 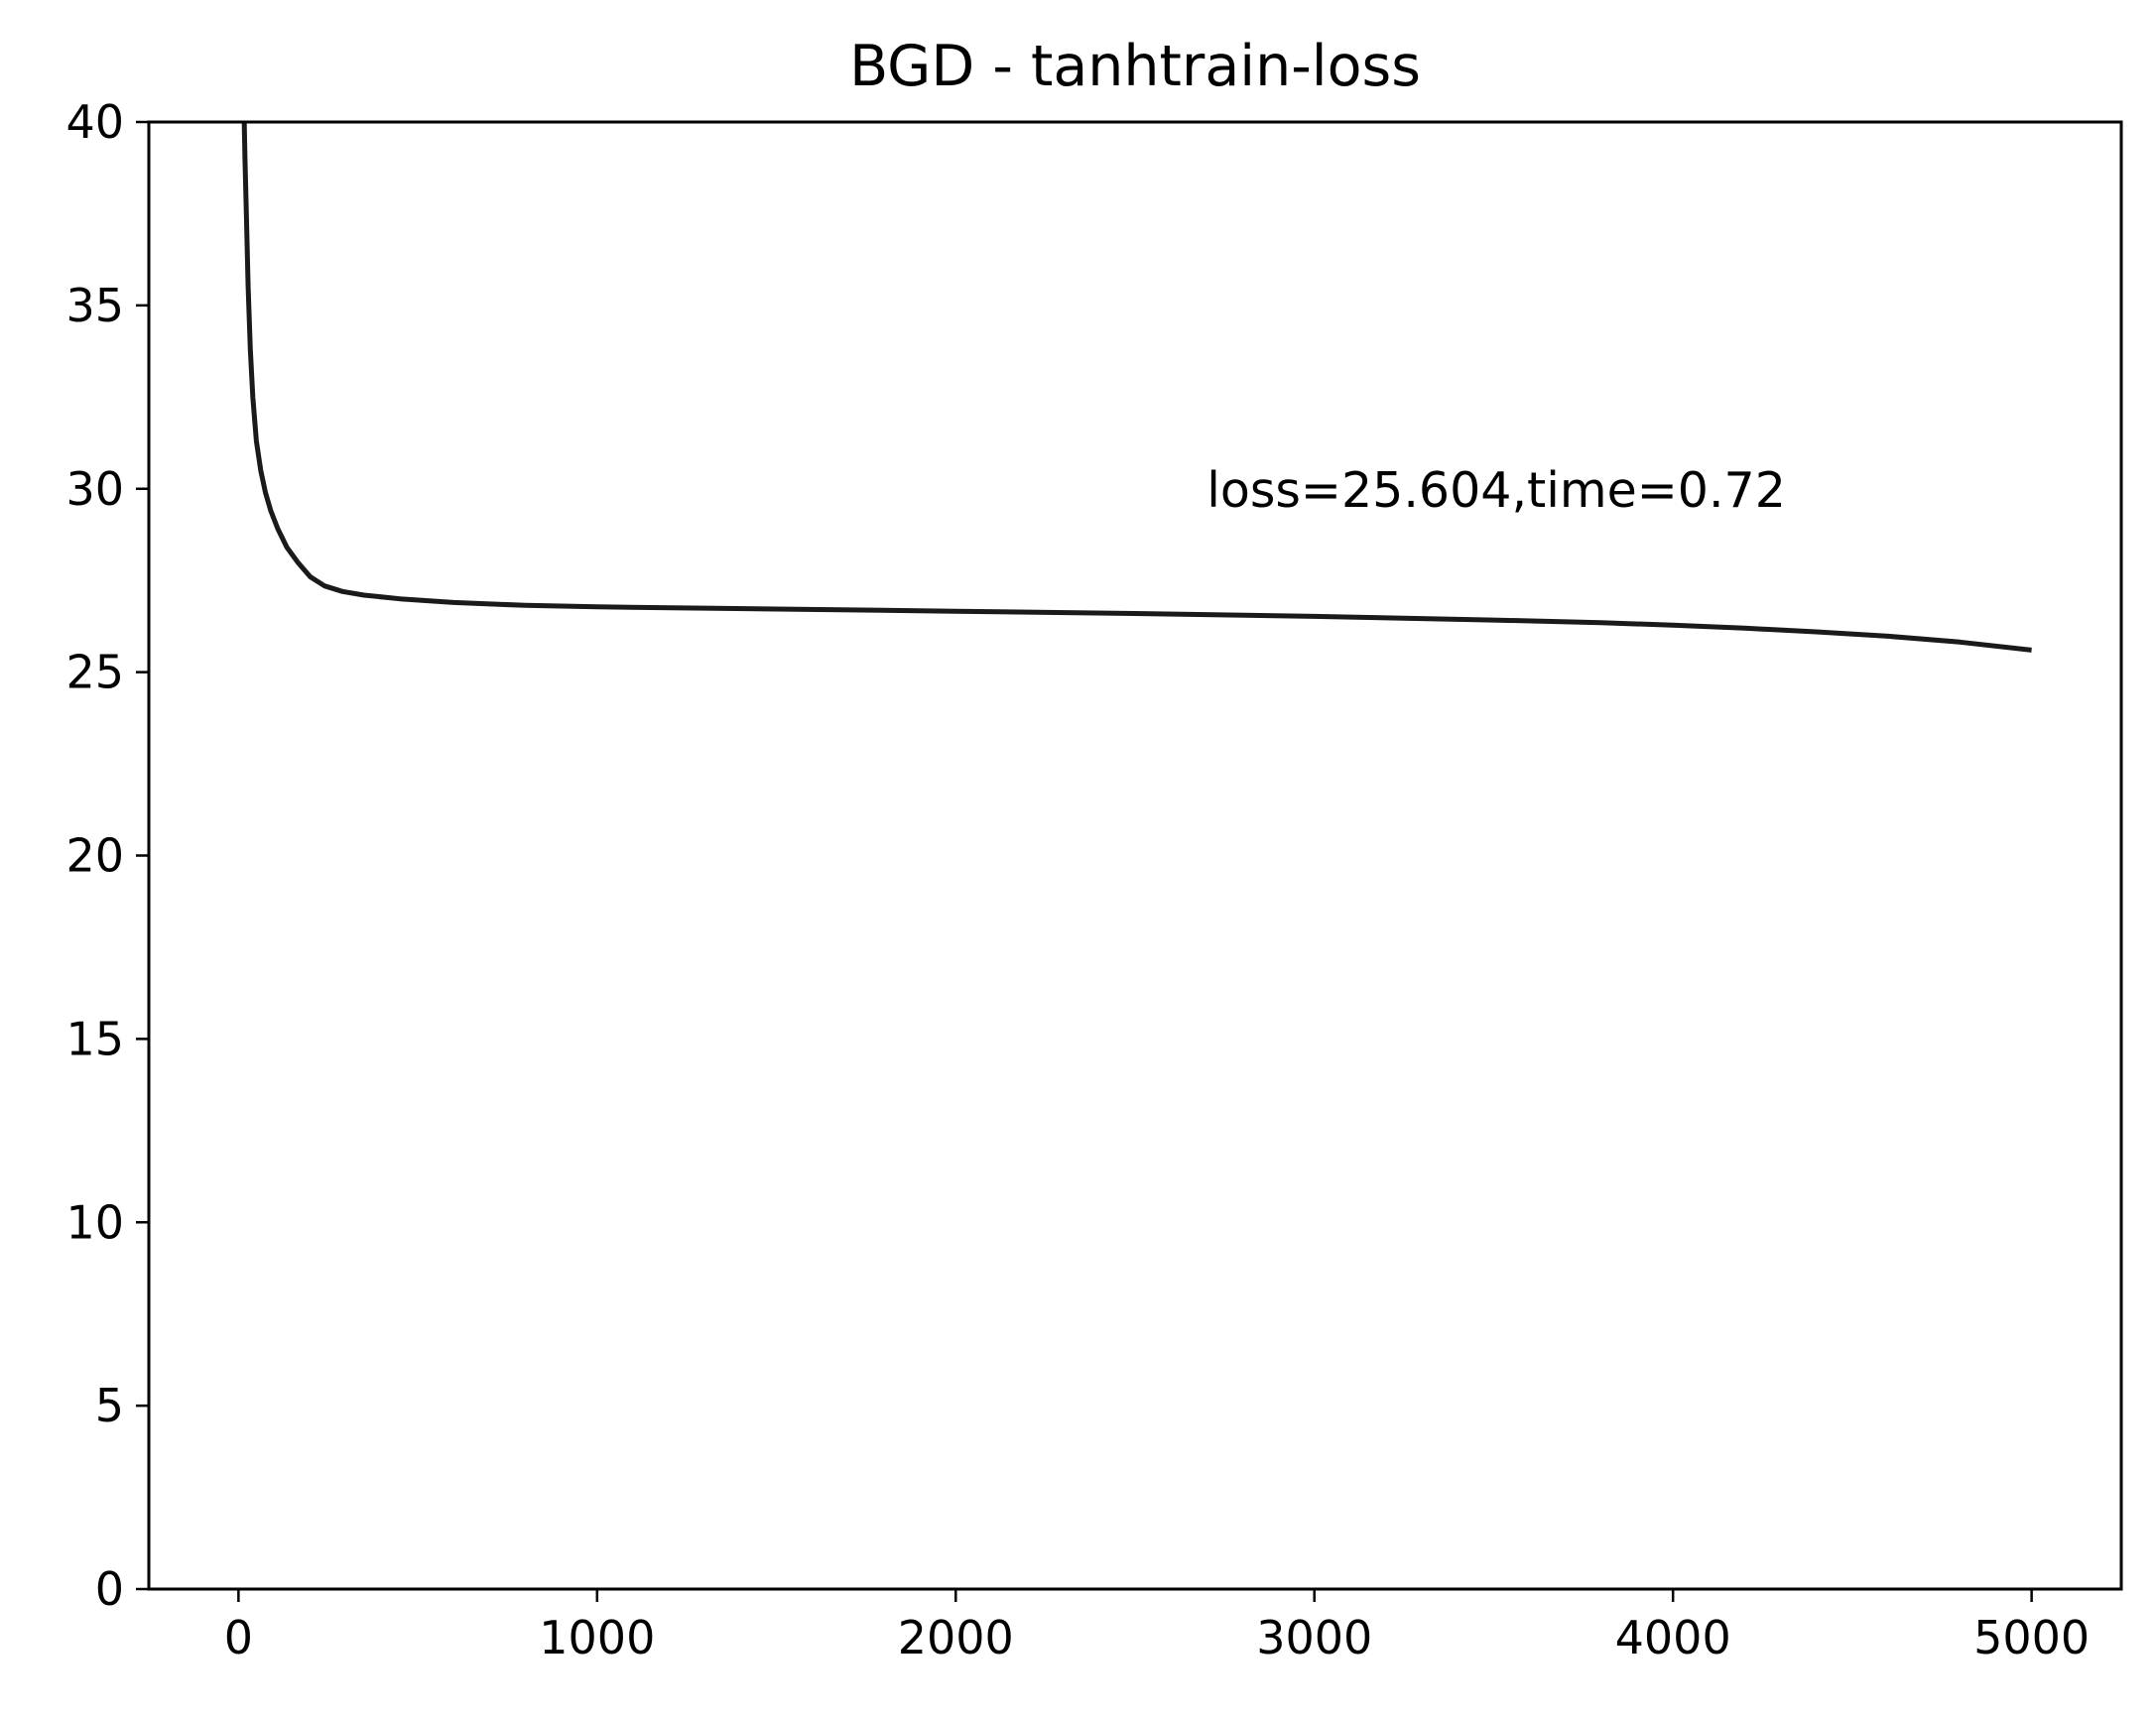 I want to click on y-tick-label: 20, so click(x=94, y=856).